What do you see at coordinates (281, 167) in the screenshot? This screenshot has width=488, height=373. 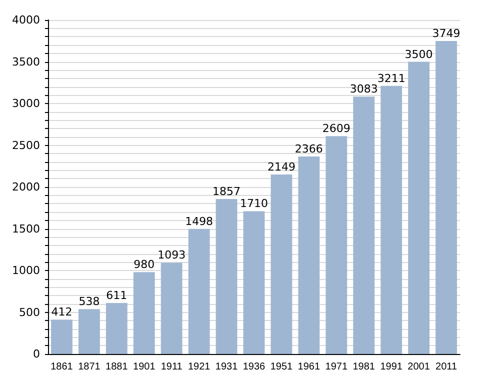 I see `data-label: 2149` at bounding box center [281, 167].